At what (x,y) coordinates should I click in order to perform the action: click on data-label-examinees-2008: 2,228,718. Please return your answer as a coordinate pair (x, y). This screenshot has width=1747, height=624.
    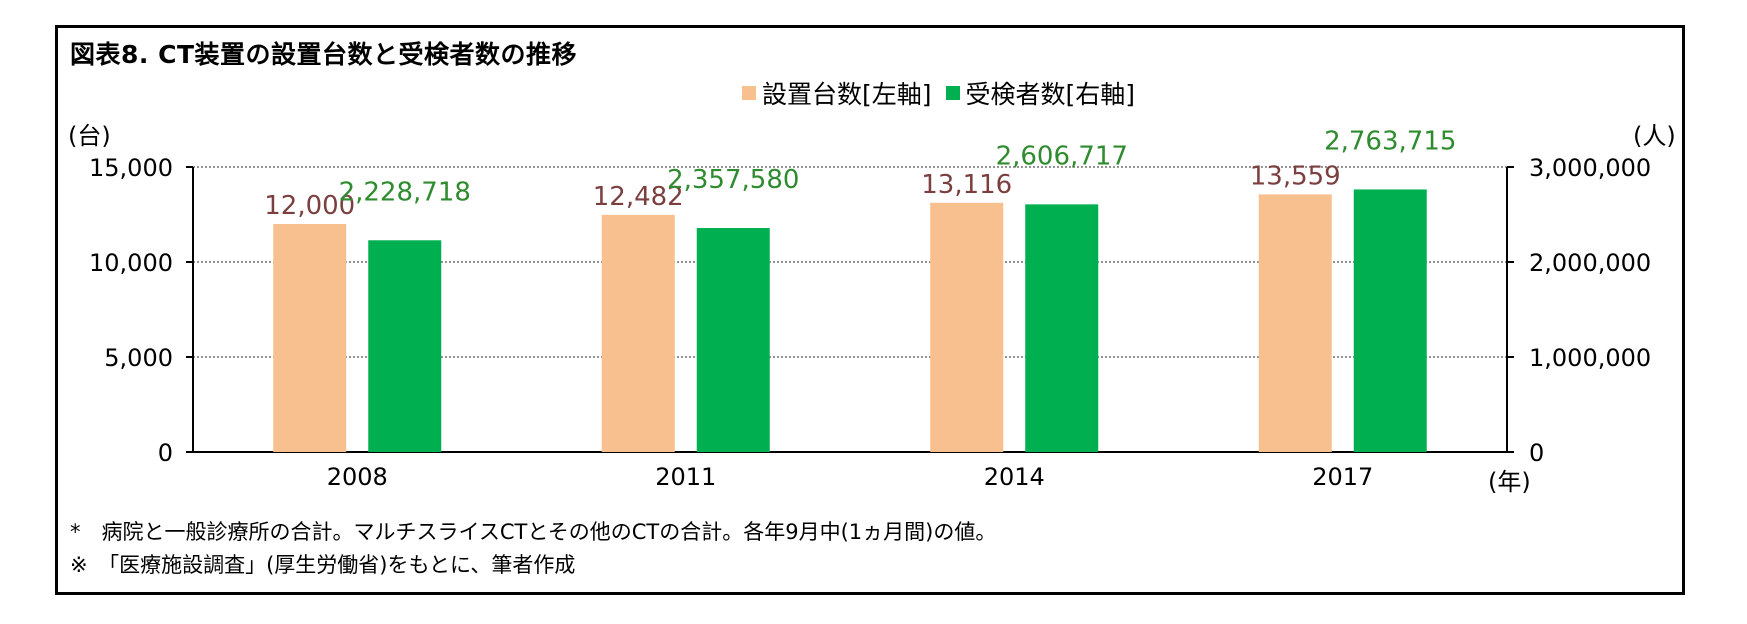
    Looking at the image, I should click on (405, 192).